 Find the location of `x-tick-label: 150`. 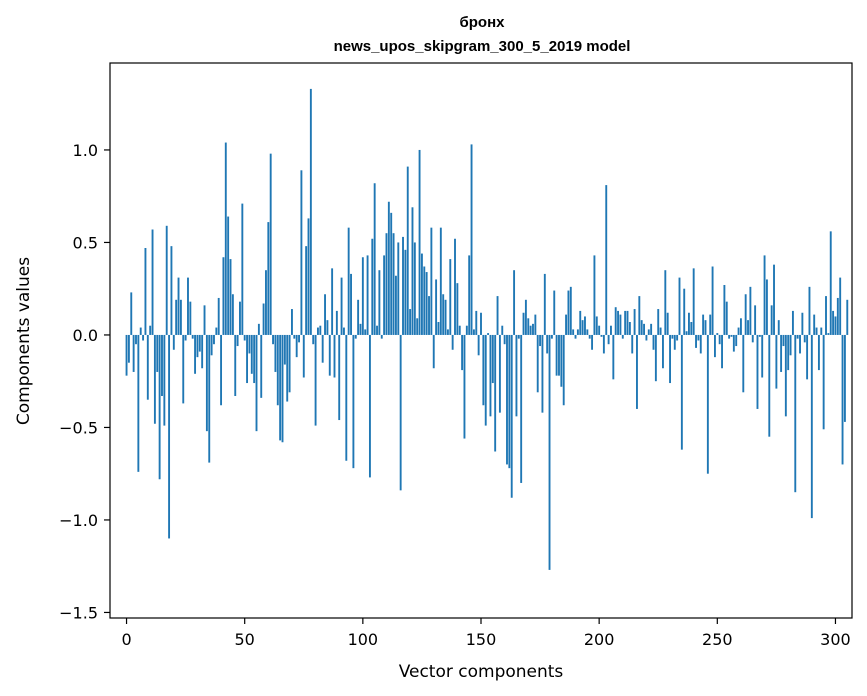

x-tick-label: 150 is located at coordinates (481, 639).